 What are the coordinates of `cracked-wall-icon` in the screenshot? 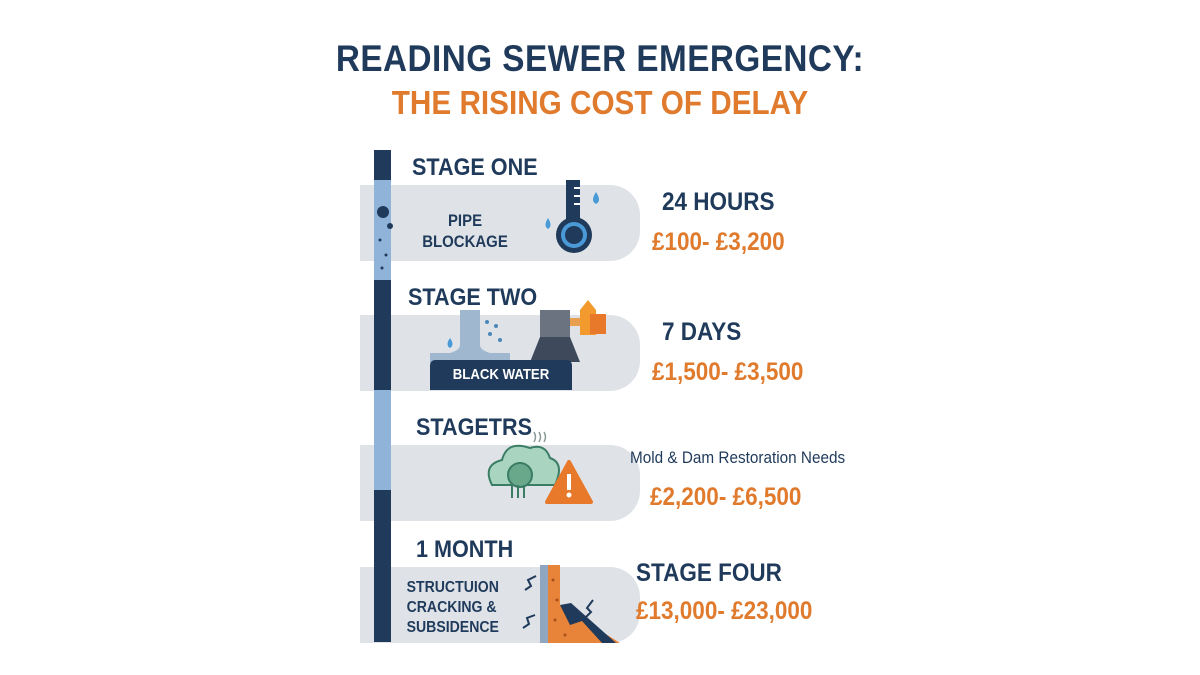 It's located at (571, 604).